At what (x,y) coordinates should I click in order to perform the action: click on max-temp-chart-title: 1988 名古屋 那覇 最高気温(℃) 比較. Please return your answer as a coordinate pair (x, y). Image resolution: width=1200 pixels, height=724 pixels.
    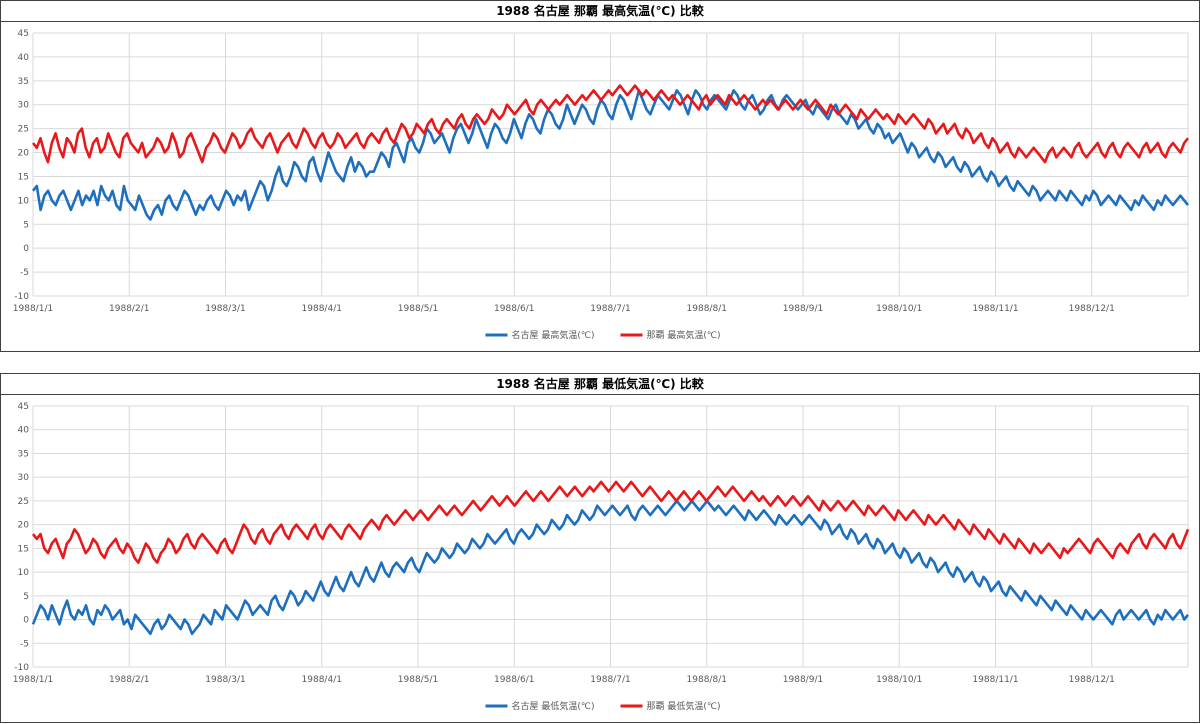
    Looking at the image, I should click on (600, 11).